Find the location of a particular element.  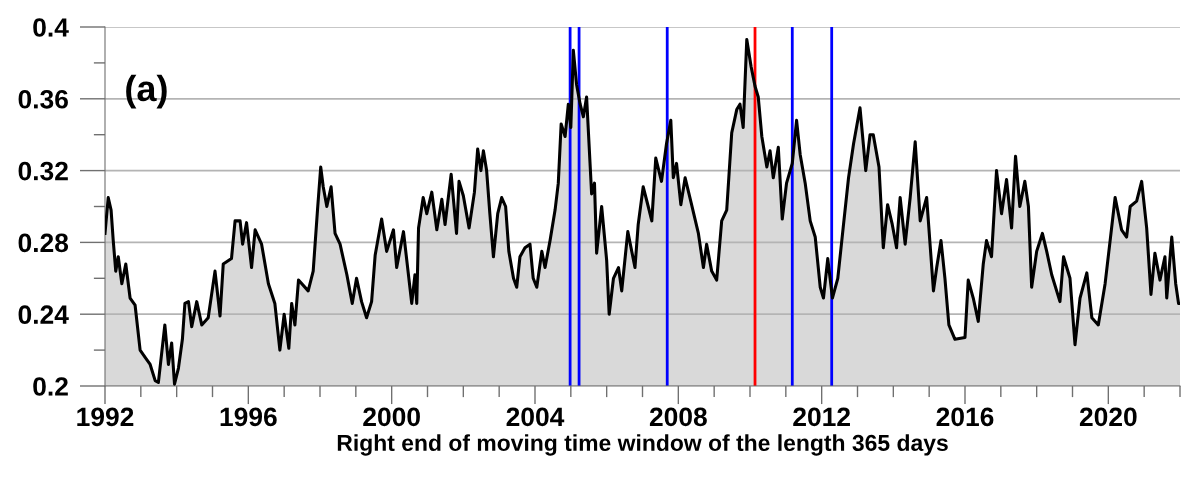

x-tick-label: 2012 is located at coordinates (821, 417).